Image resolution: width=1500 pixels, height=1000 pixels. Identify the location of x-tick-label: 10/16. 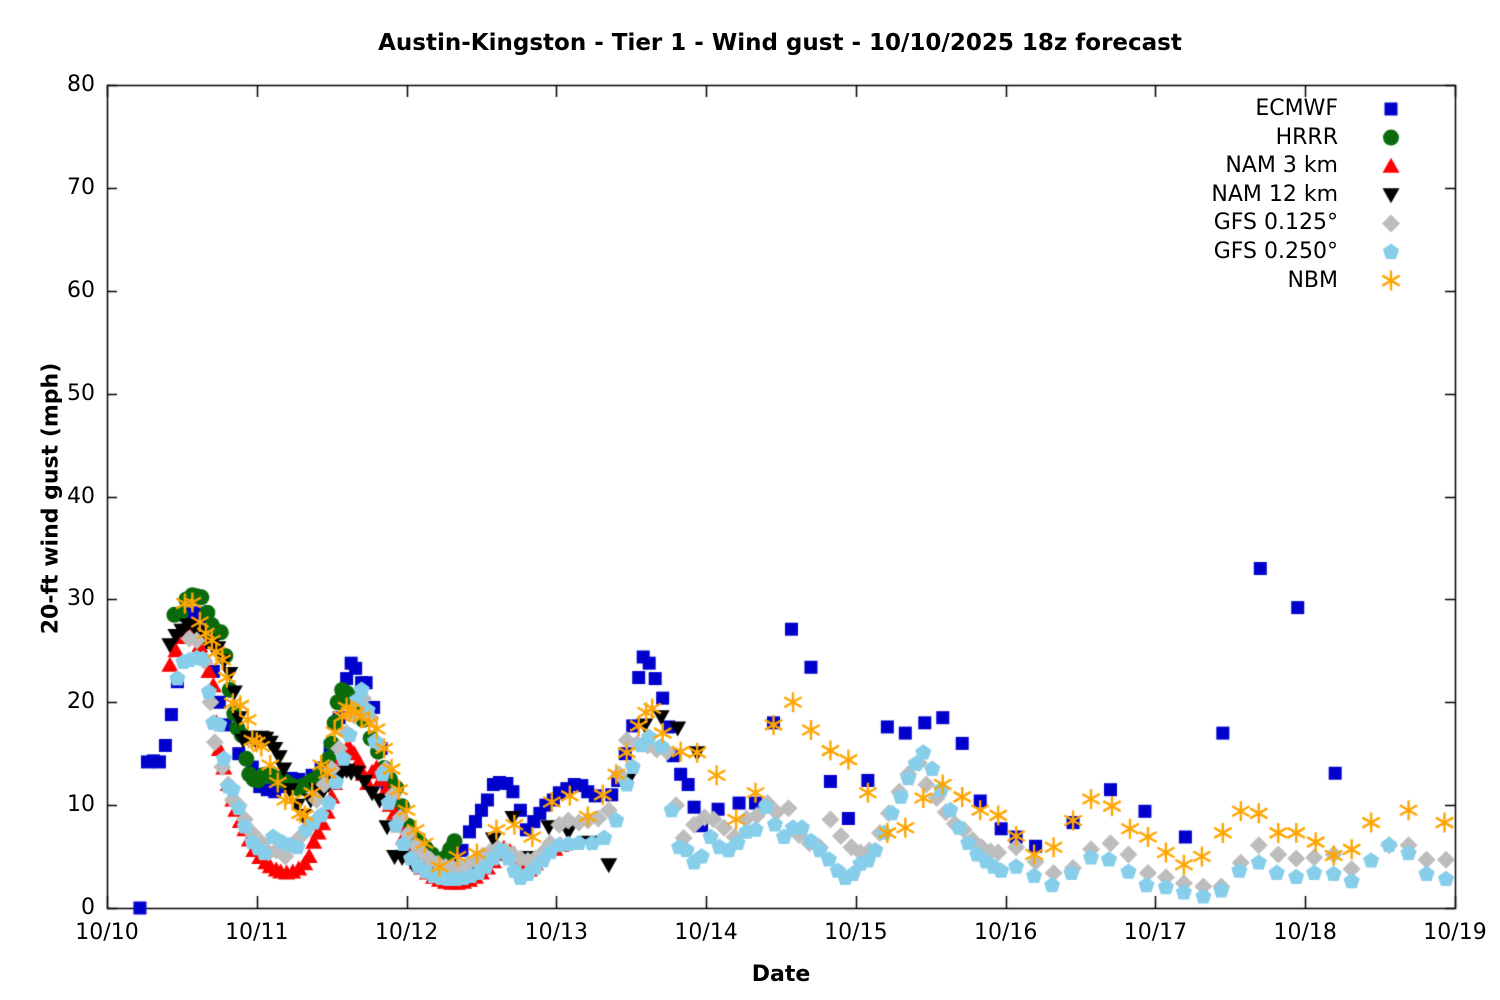
(1005, 932).